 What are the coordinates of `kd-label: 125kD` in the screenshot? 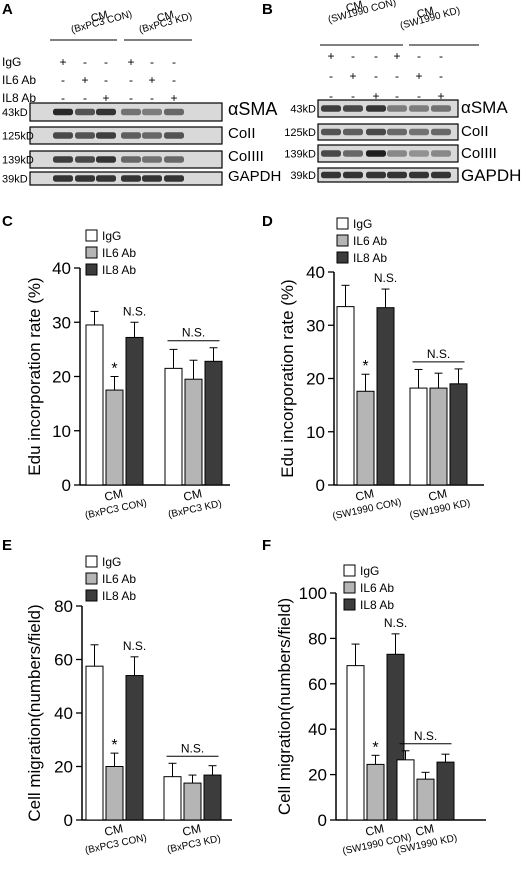 It's located at (300, 133).